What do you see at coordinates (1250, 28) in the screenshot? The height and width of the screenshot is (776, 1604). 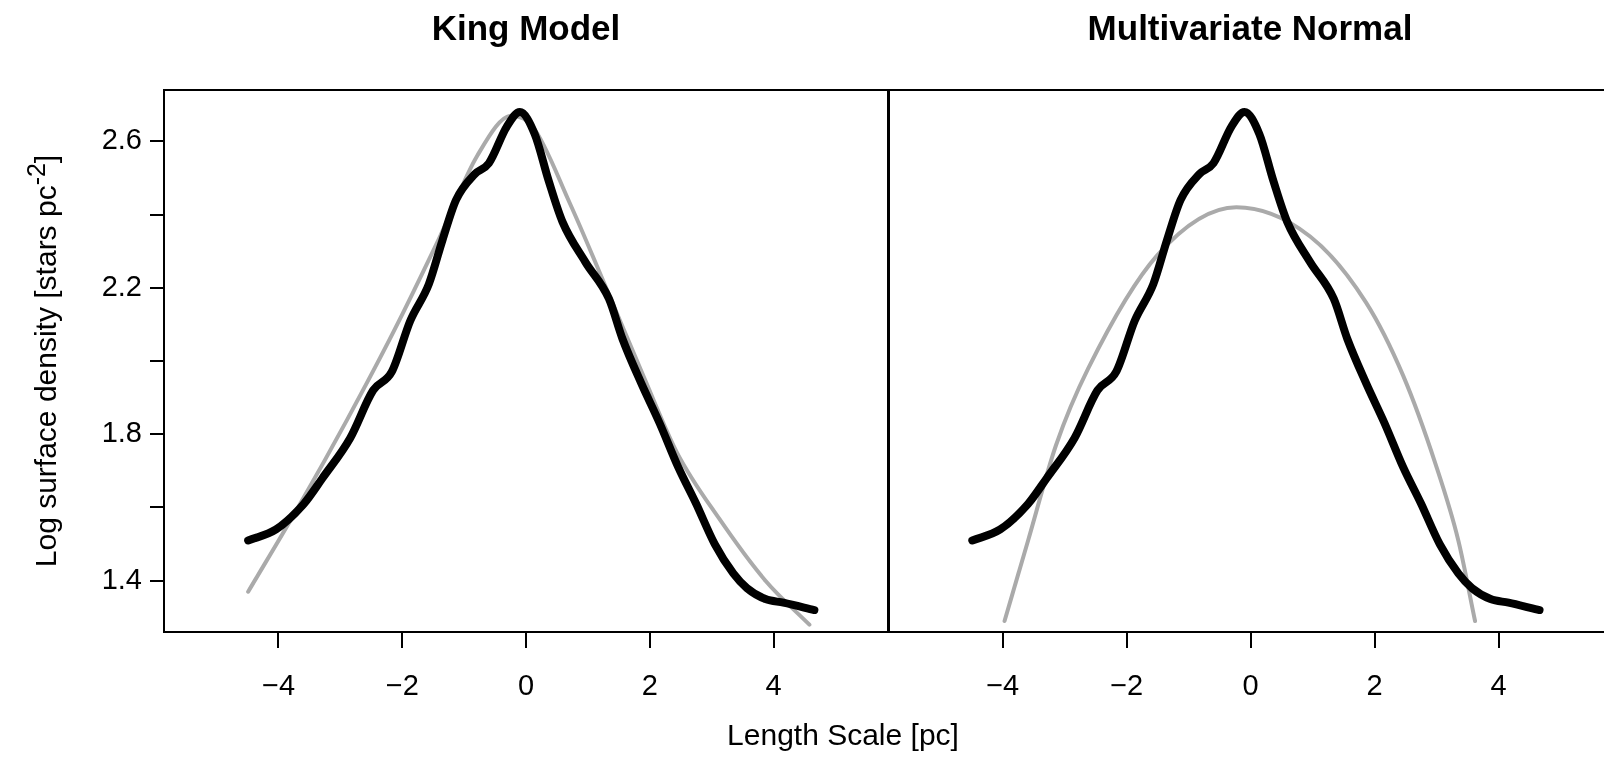 I see `chart-title: Multivariate Normal` at bounding box center [1250, 28].